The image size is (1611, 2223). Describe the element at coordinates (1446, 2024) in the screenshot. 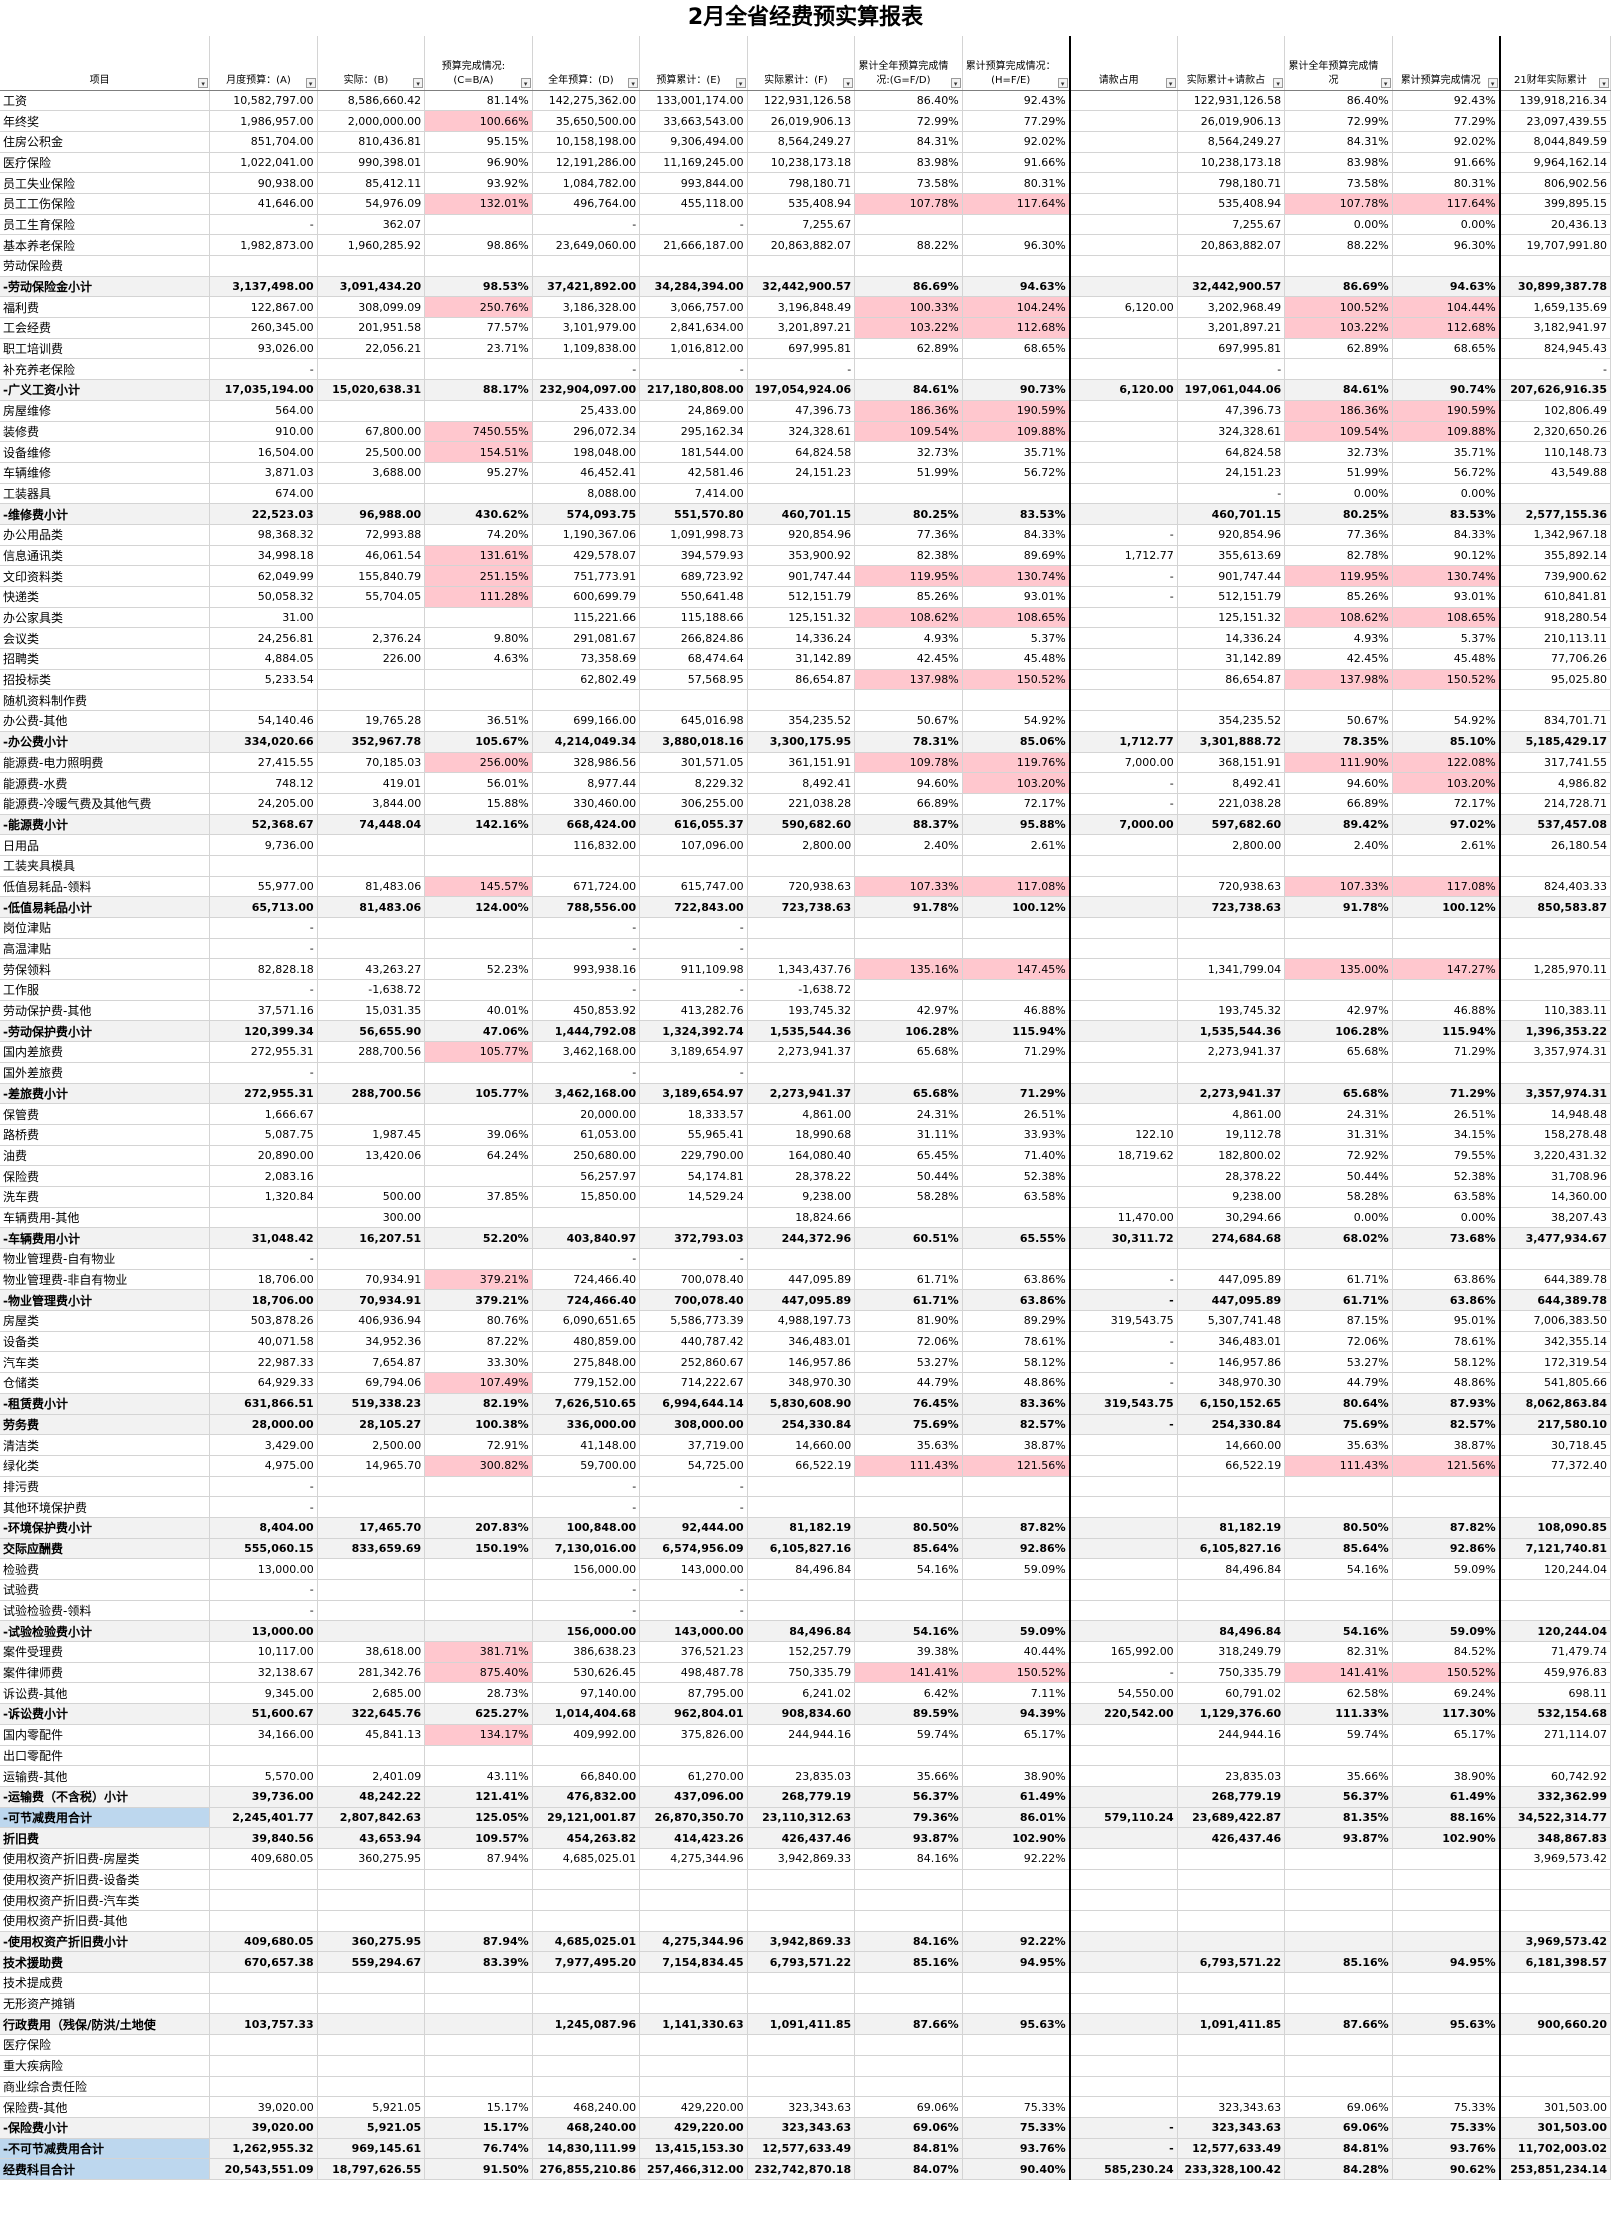

I see `value-cell: 95.63%` at that location.